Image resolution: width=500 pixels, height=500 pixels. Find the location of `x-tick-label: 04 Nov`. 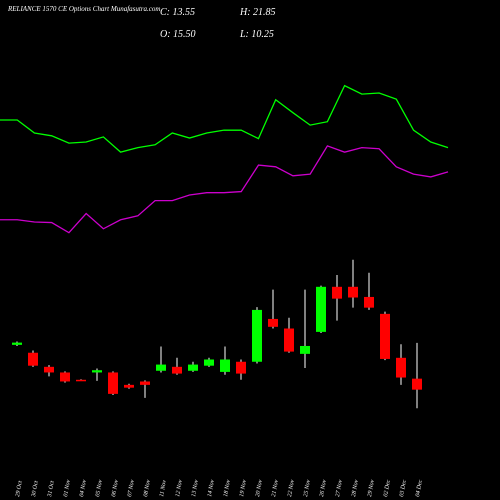

x-tick-label: 04 Nov is located at coordinates (83, 488).